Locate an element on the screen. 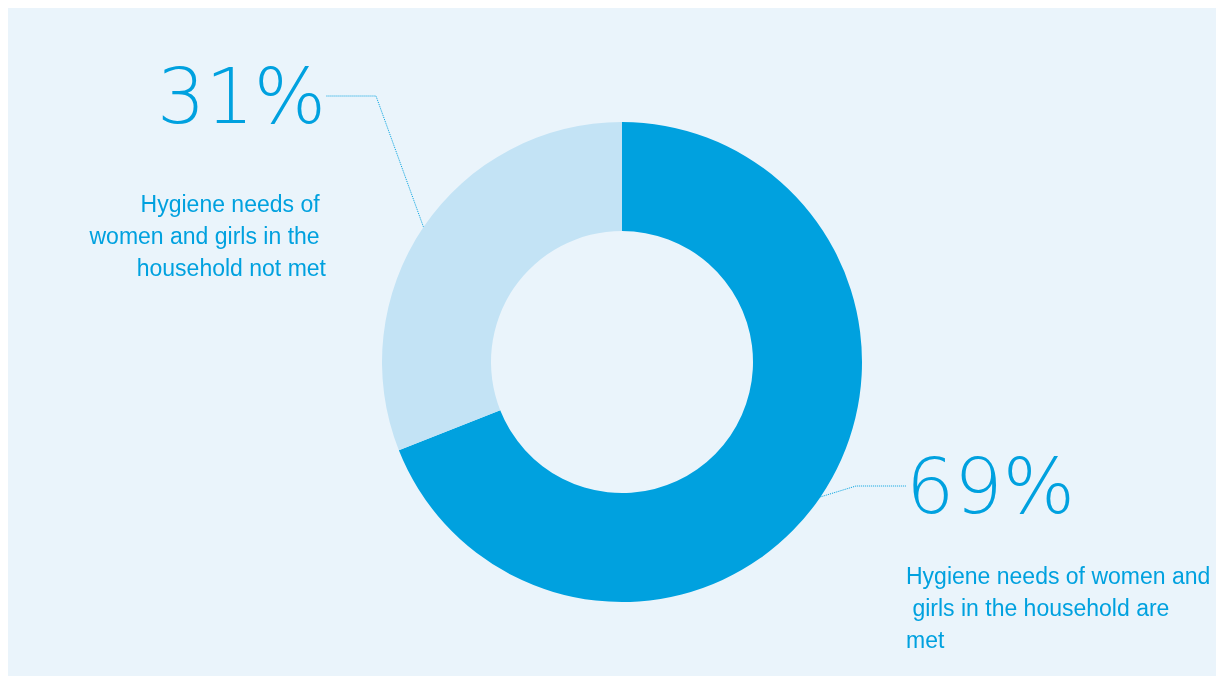  data-label: 31% is located at coordinates (241, 96).